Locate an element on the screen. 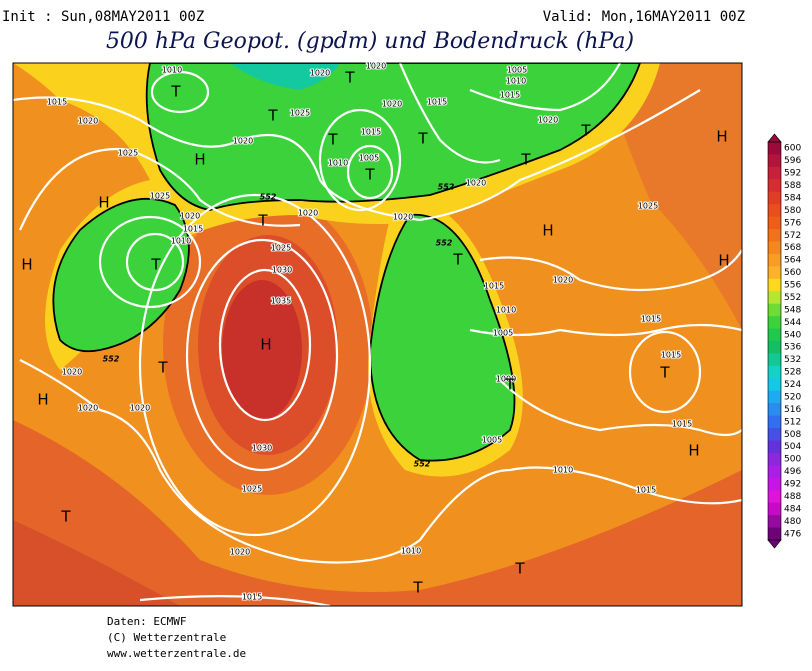  footer-line: (C) Wetterzentrale is located at coordinates (166, 637).